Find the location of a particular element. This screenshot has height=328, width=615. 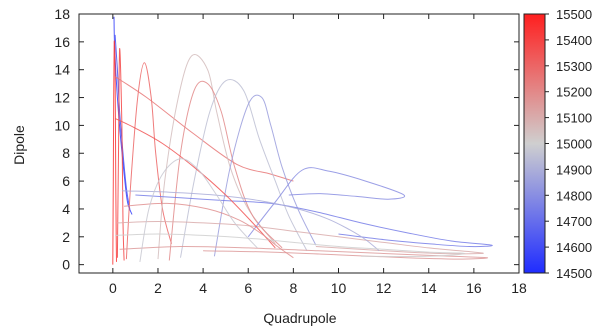

y-tick-label: 10 is located at coordinates (62, 125).